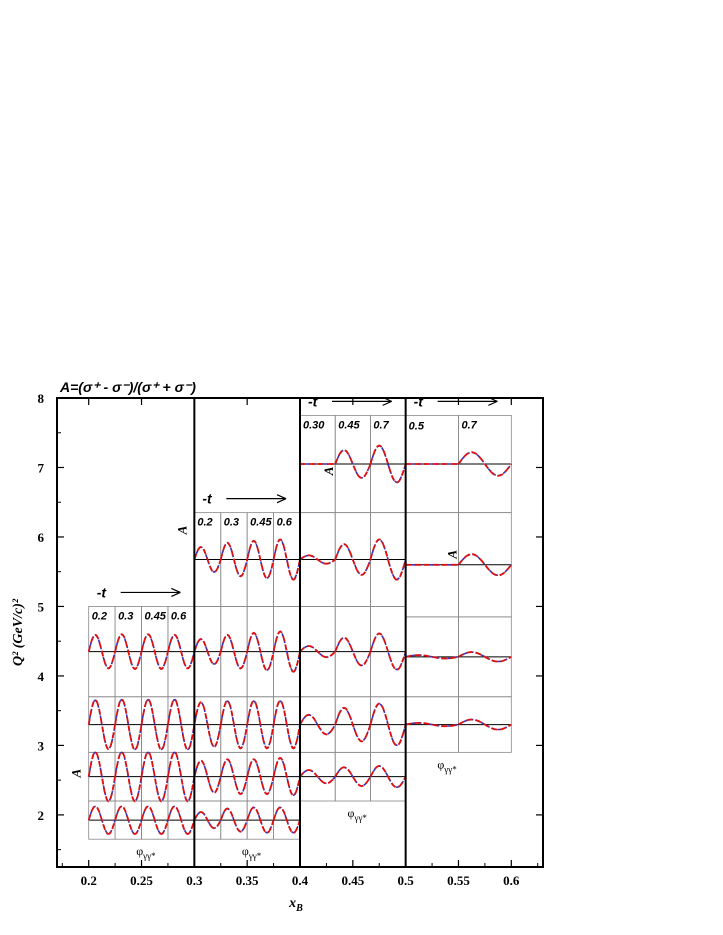 This screenshot has height=935, width=723. Describe the element at coordinates (295, 905) in the screenshot. I see `x-axis-label: xB` at that location.